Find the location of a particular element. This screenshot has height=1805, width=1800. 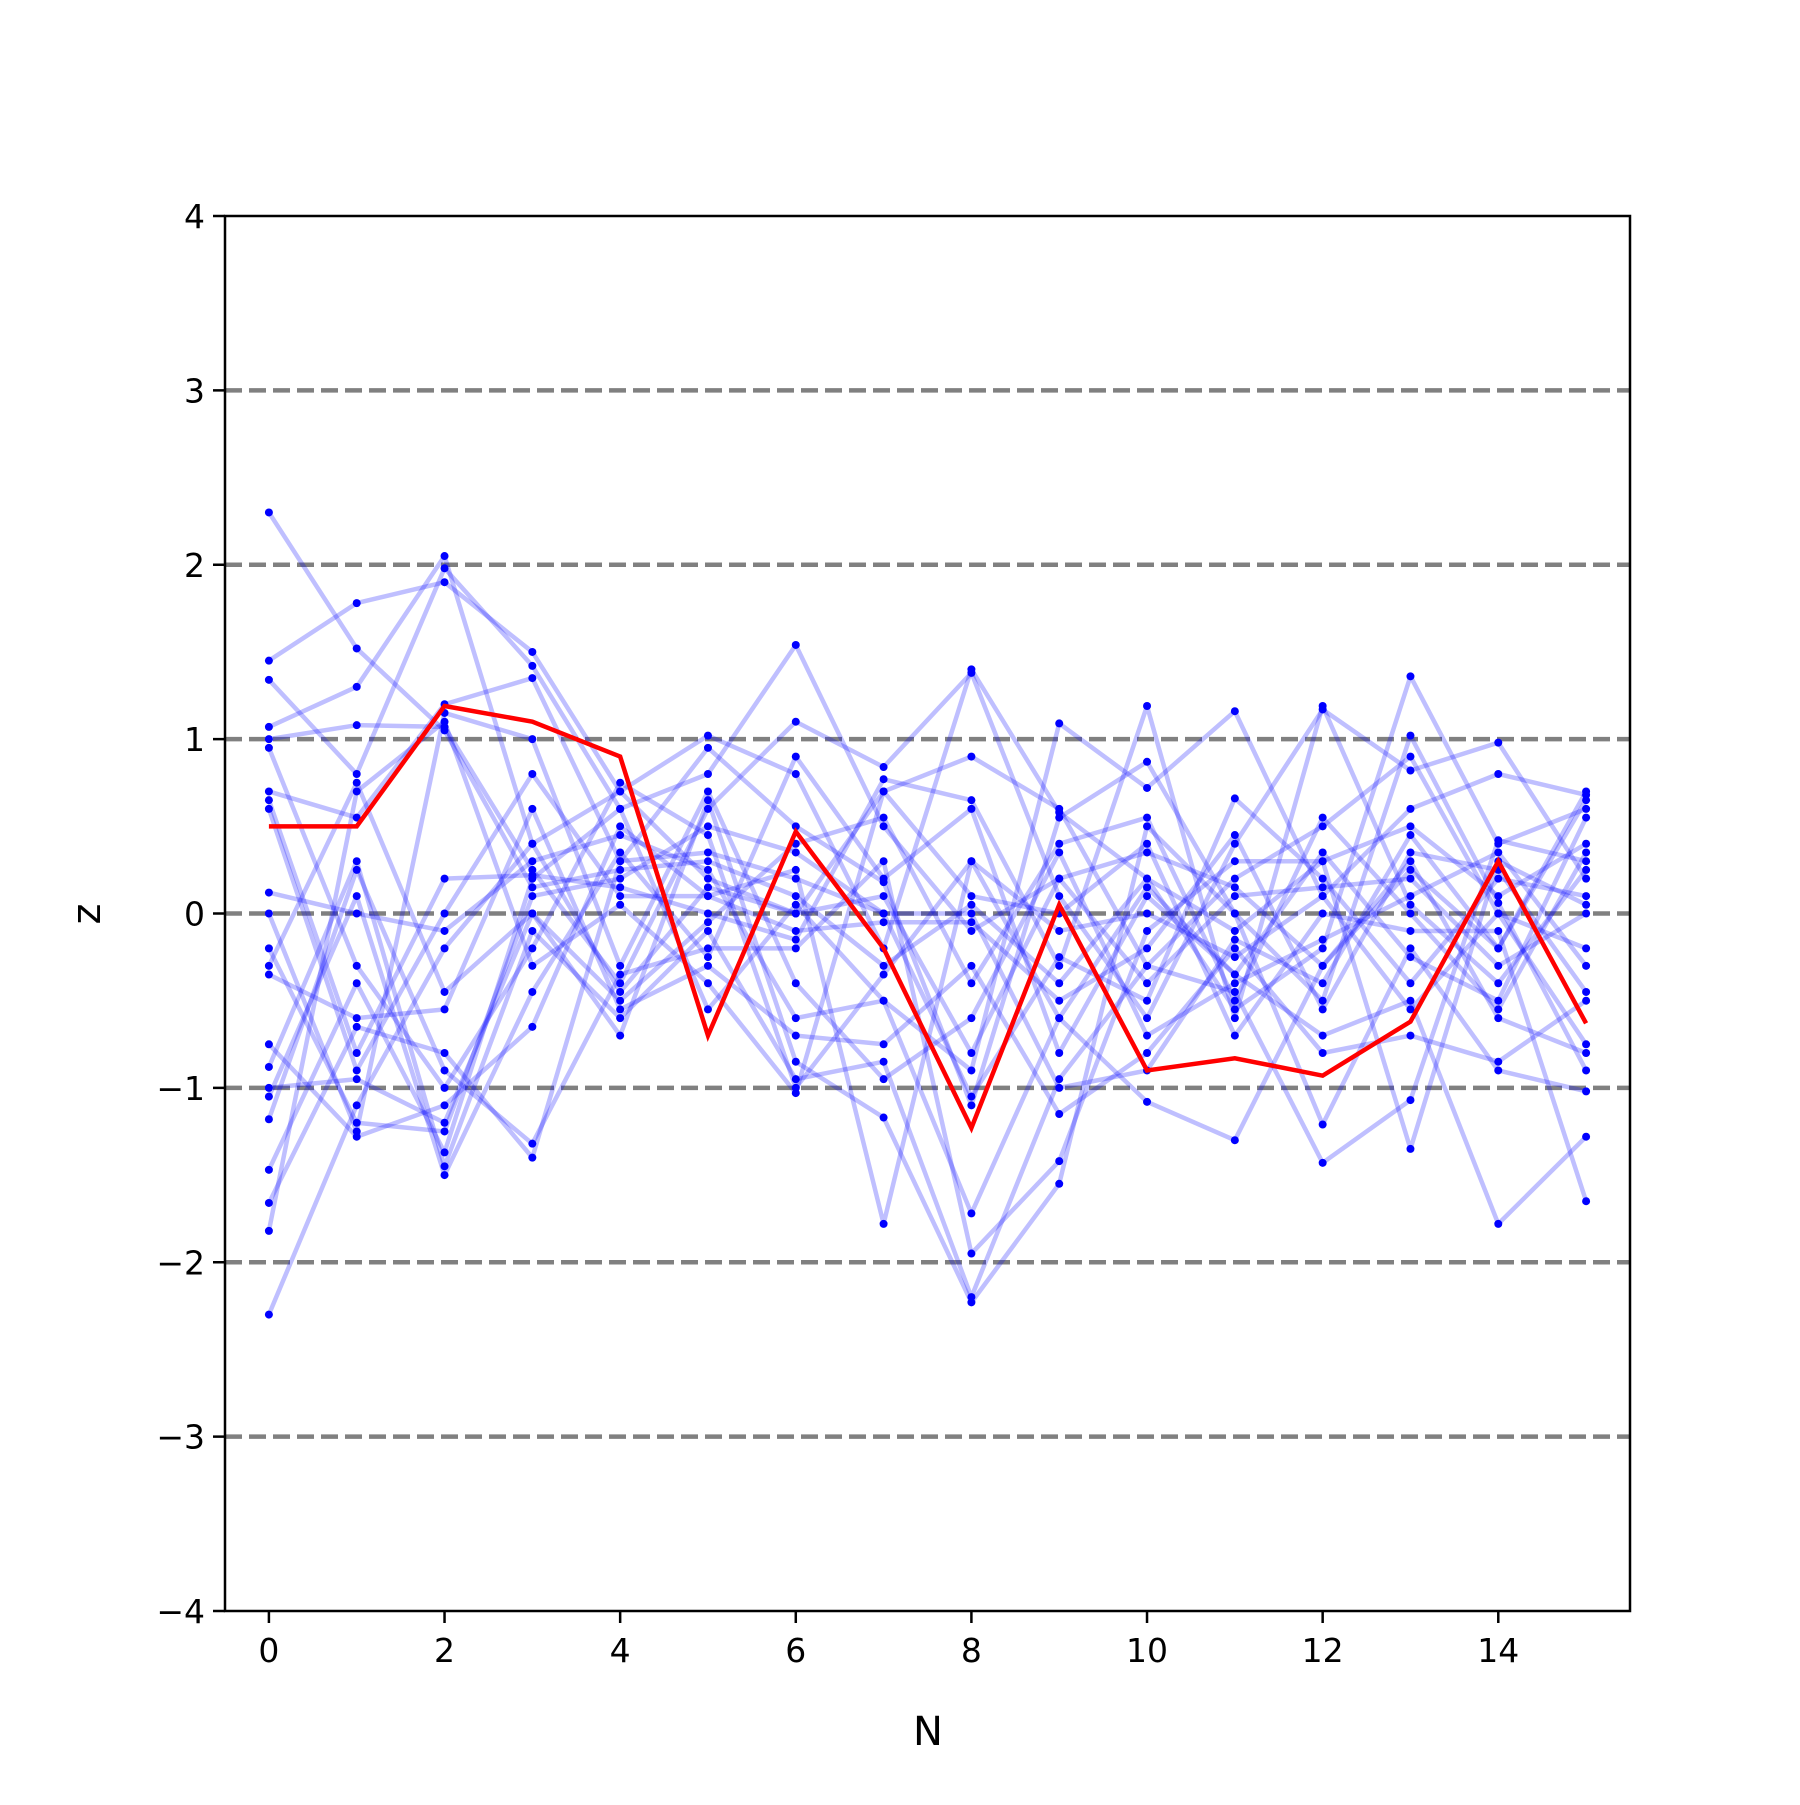

y-tick-label: −3 is located at coordinates (180, 1437).